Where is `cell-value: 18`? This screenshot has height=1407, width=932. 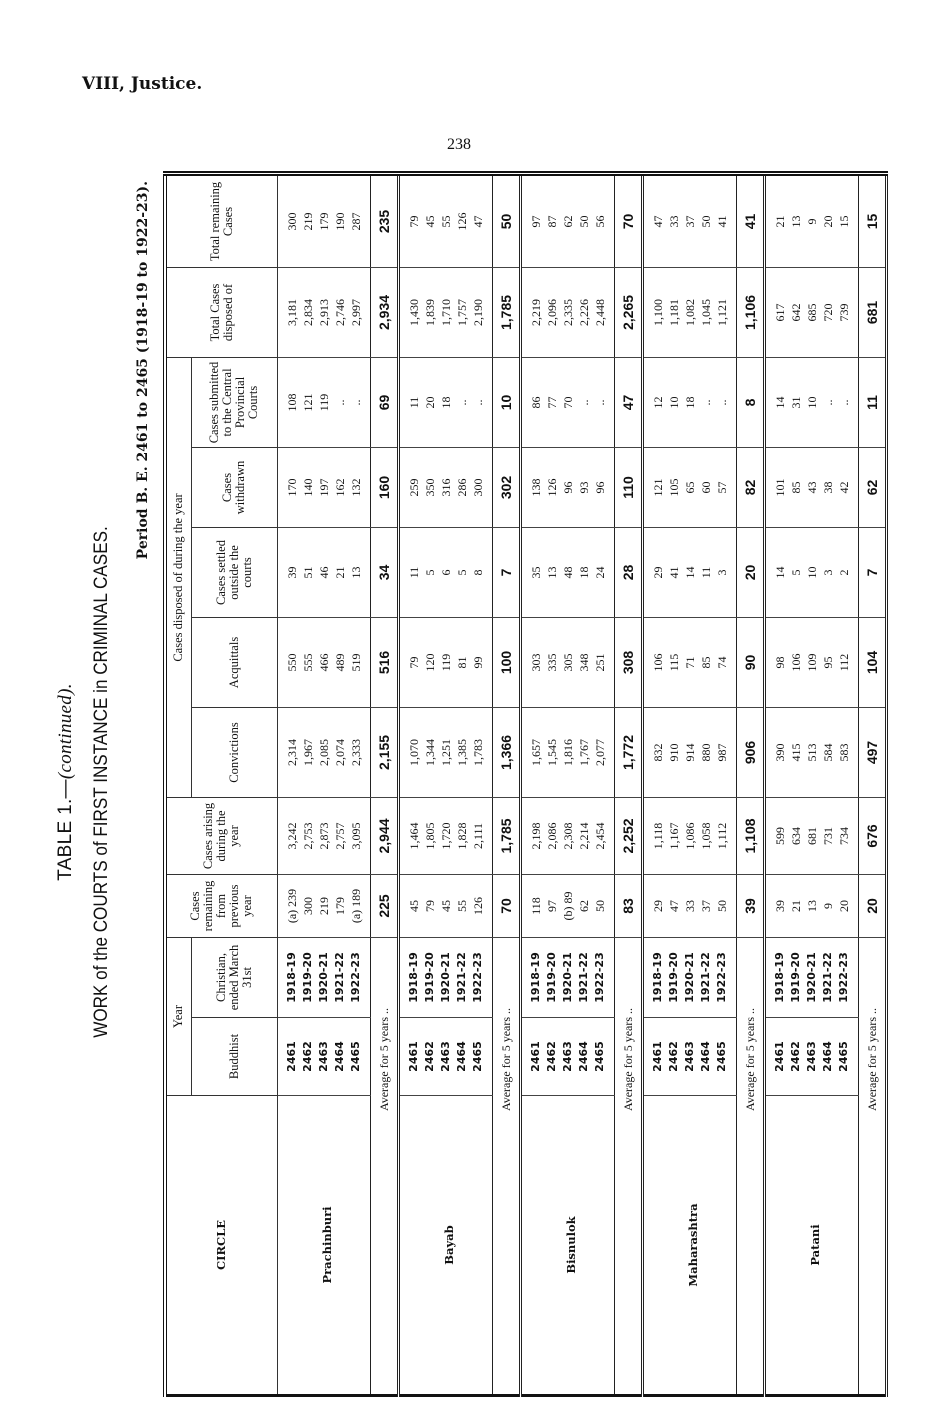 cell-value: 18 is located at coordinates (445, 402).